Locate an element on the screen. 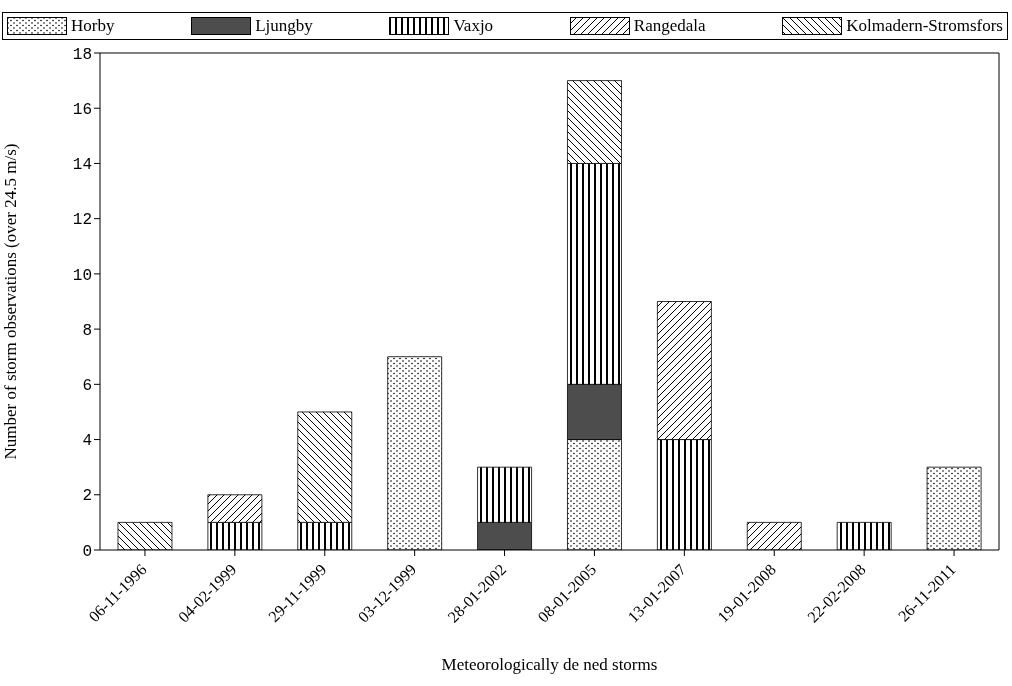 Image resolution: width=1012 pixels, height=686 pixels. legend-label: Vaxjo is located at coordinates (473, 26).